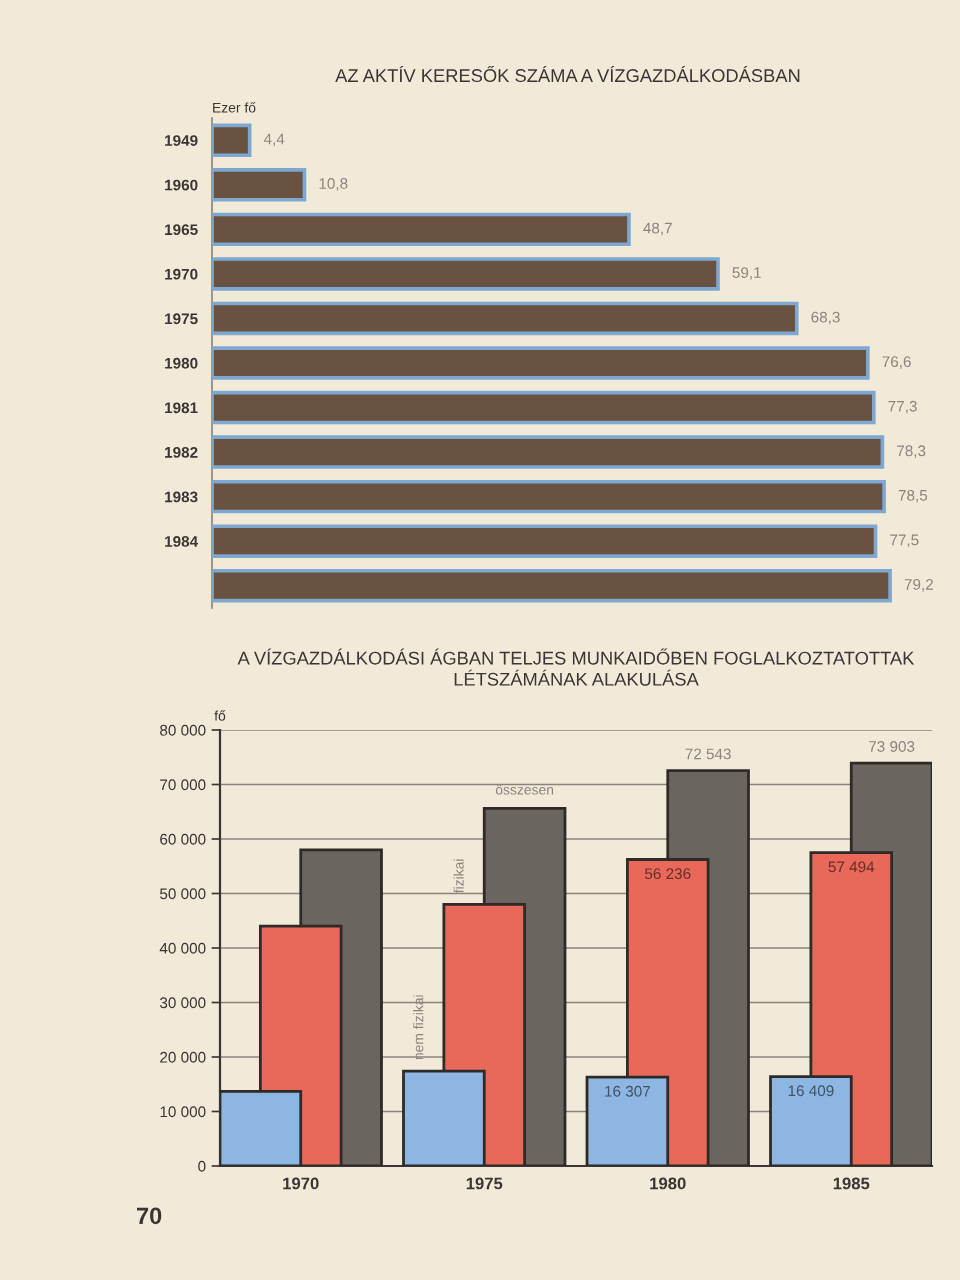  What do you see at coordinates (668, 1183) in the screenshot?
I see `x-tick-label: 1980` at bounding box center [668, 1183].